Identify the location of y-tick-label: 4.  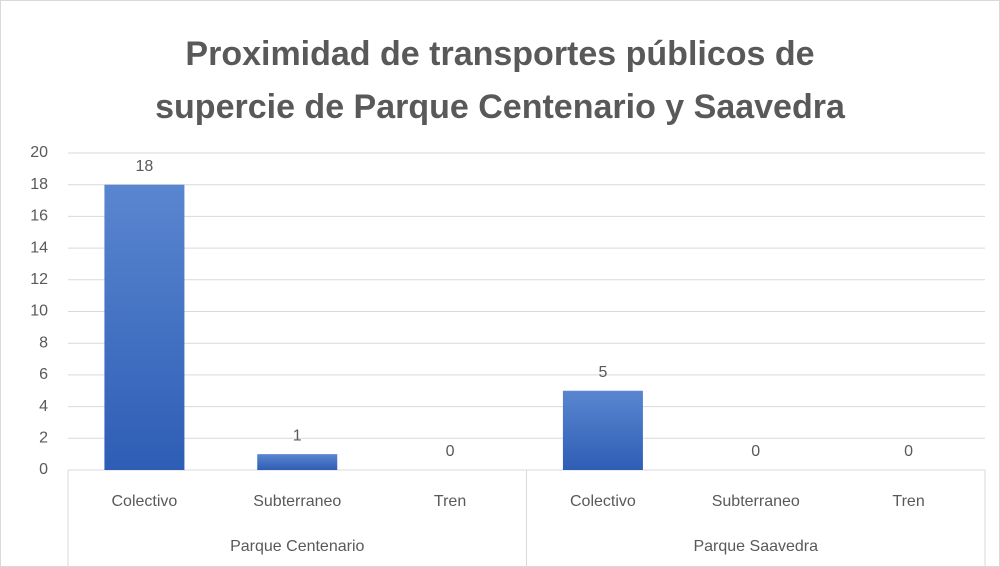
(43, 406).